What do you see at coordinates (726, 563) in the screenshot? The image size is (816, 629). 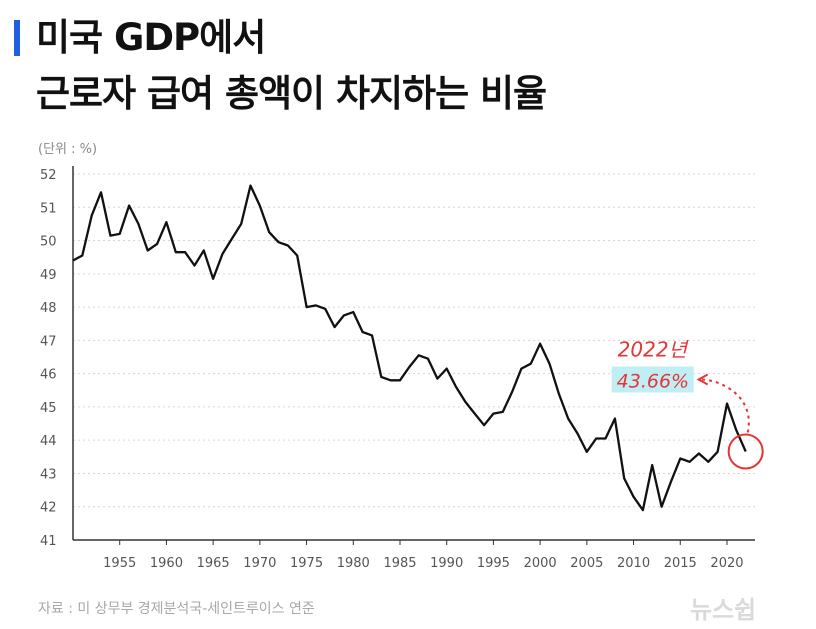 I see `x-tick-label: 2020` at bounding box center [726, 563].